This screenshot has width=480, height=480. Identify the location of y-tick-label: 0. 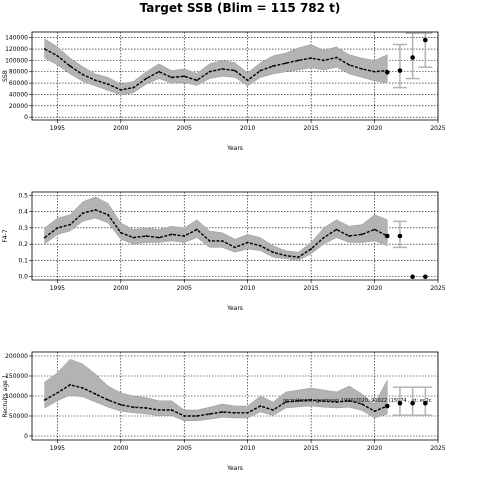
(26, 436).